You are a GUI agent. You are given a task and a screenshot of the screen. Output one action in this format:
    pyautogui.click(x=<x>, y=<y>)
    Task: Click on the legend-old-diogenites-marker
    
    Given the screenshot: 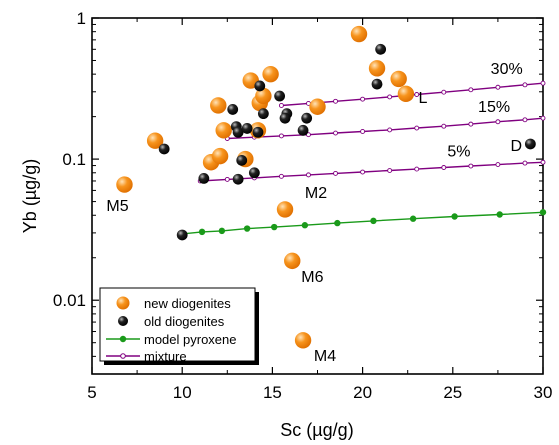 What is the action you would take?
    pyautogui.click(x=123, y=321)
    